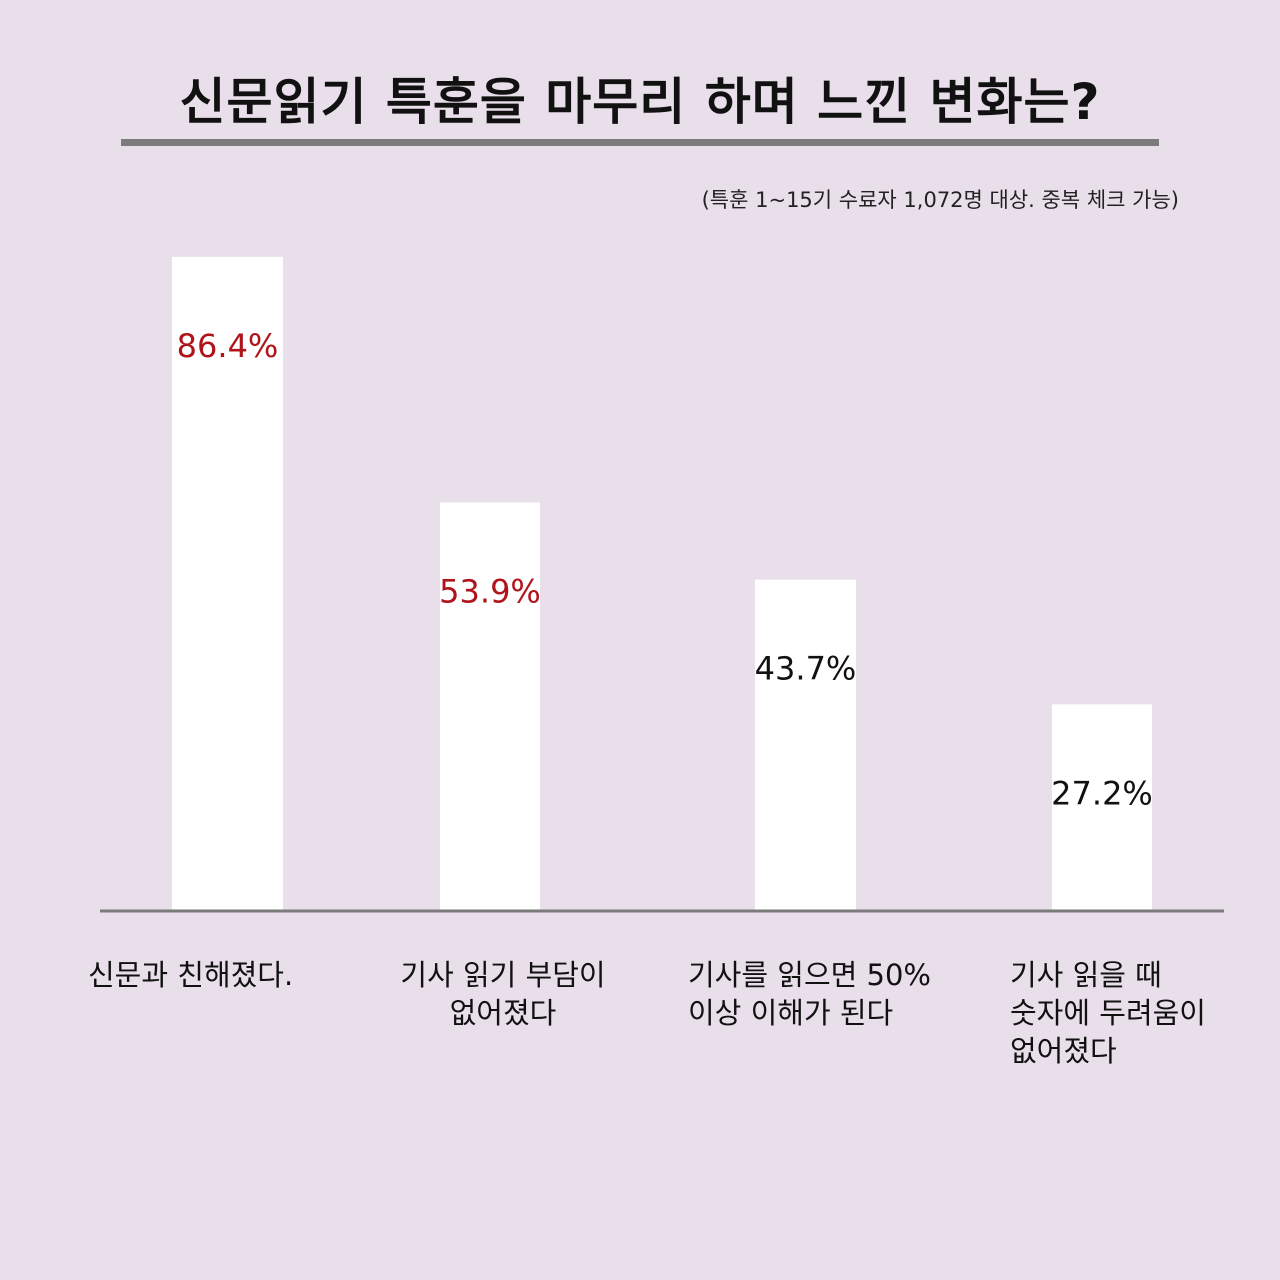  Describe the element at coordinates (1108, 1013) in the screenshot. I see `x-tick-label-line: 숫자에 두려움이` at that location.